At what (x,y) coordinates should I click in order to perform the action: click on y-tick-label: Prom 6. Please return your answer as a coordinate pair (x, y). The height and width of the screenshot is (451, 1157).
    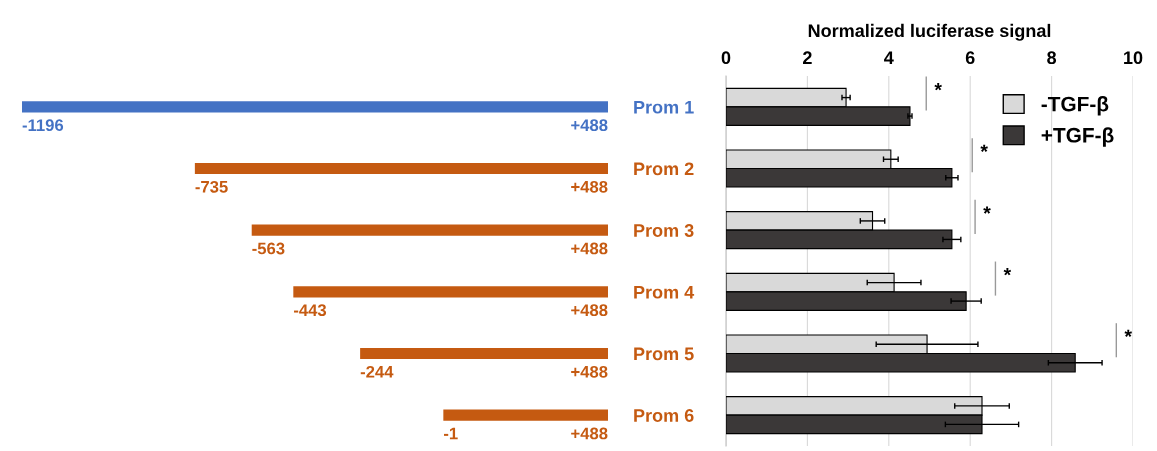
    Looking at the image, I should click on (664, 415).